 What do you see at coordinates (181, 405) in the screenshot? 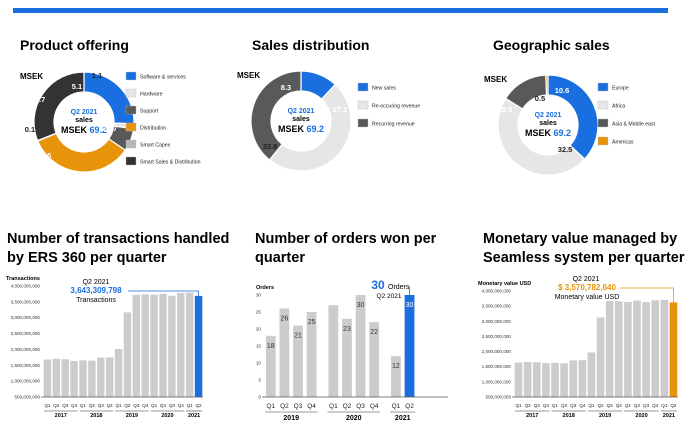
I see `transactions-quarter-label-16: Q4` at bounding box center [181, 405].